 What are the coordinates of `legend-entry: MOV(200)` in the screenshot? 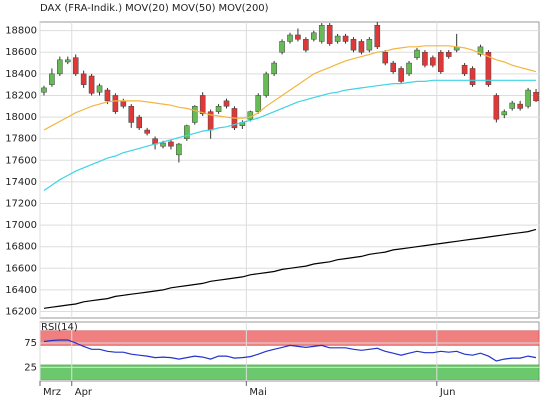 It's located at (244, 8).